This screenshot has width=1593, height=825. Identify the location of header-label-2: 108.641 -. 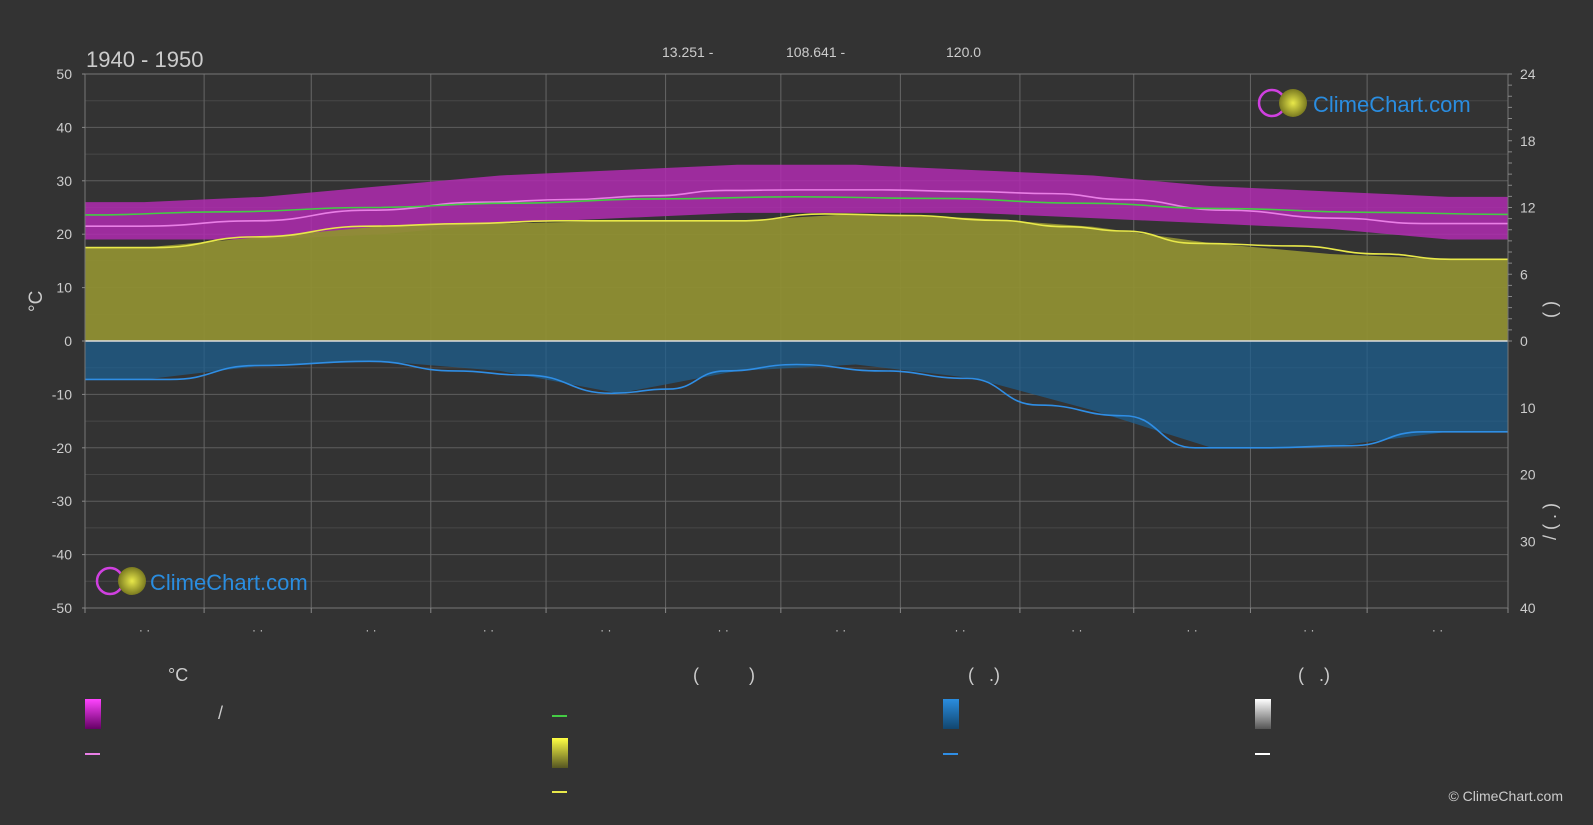
(815, 52).